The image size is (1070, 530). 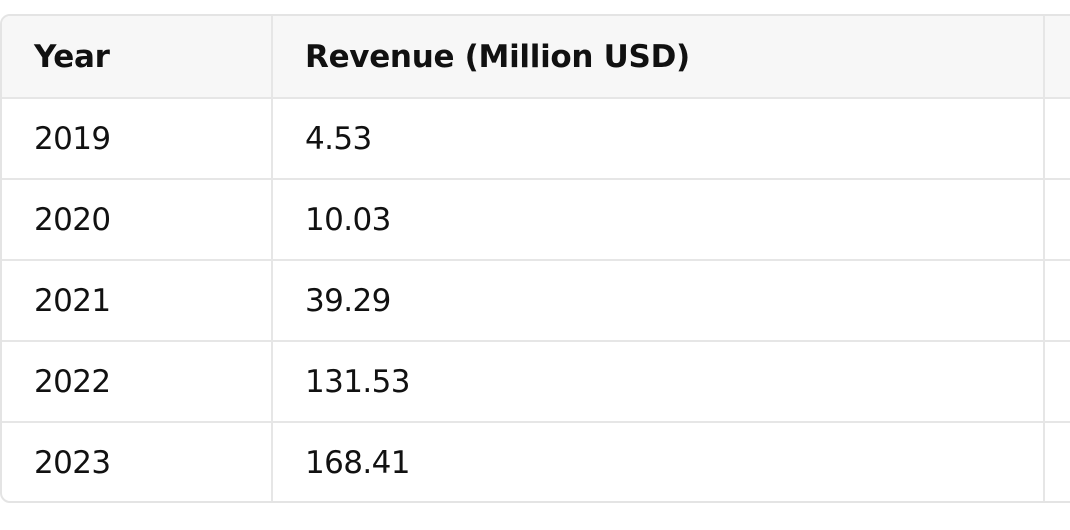 I want to click on column-header-year: Year, so click(x=137, y=57).